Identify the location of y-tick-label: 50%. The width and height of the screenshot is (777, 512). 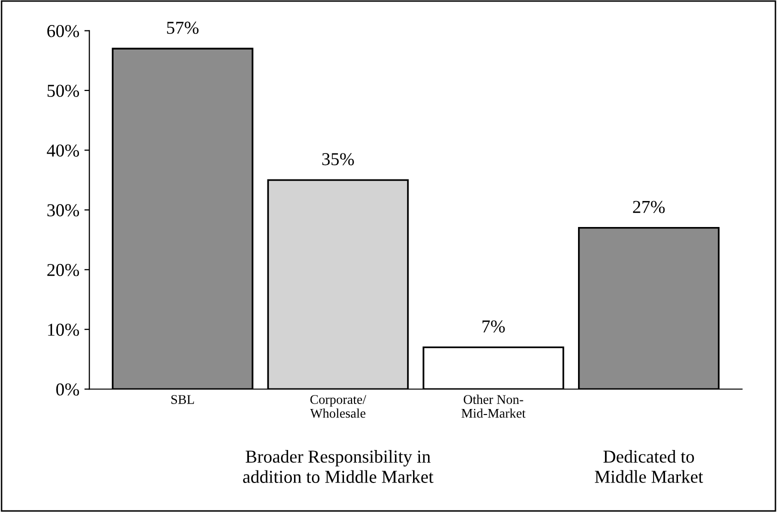
(64, 90).